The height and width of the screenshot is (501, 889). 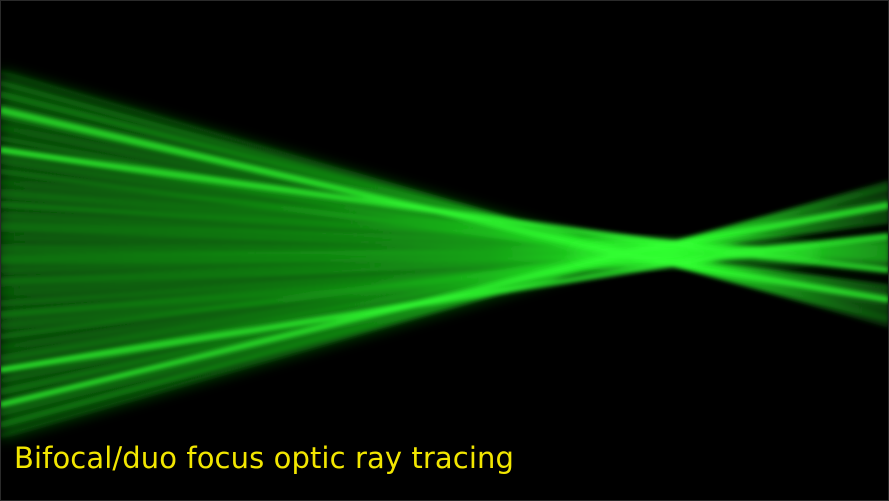 What do you see at coordinates (264, 458) in the screenshot?
I see `image-caption: Bifocal/duo focus optic ray tracing` at bounding box center [264, 458].